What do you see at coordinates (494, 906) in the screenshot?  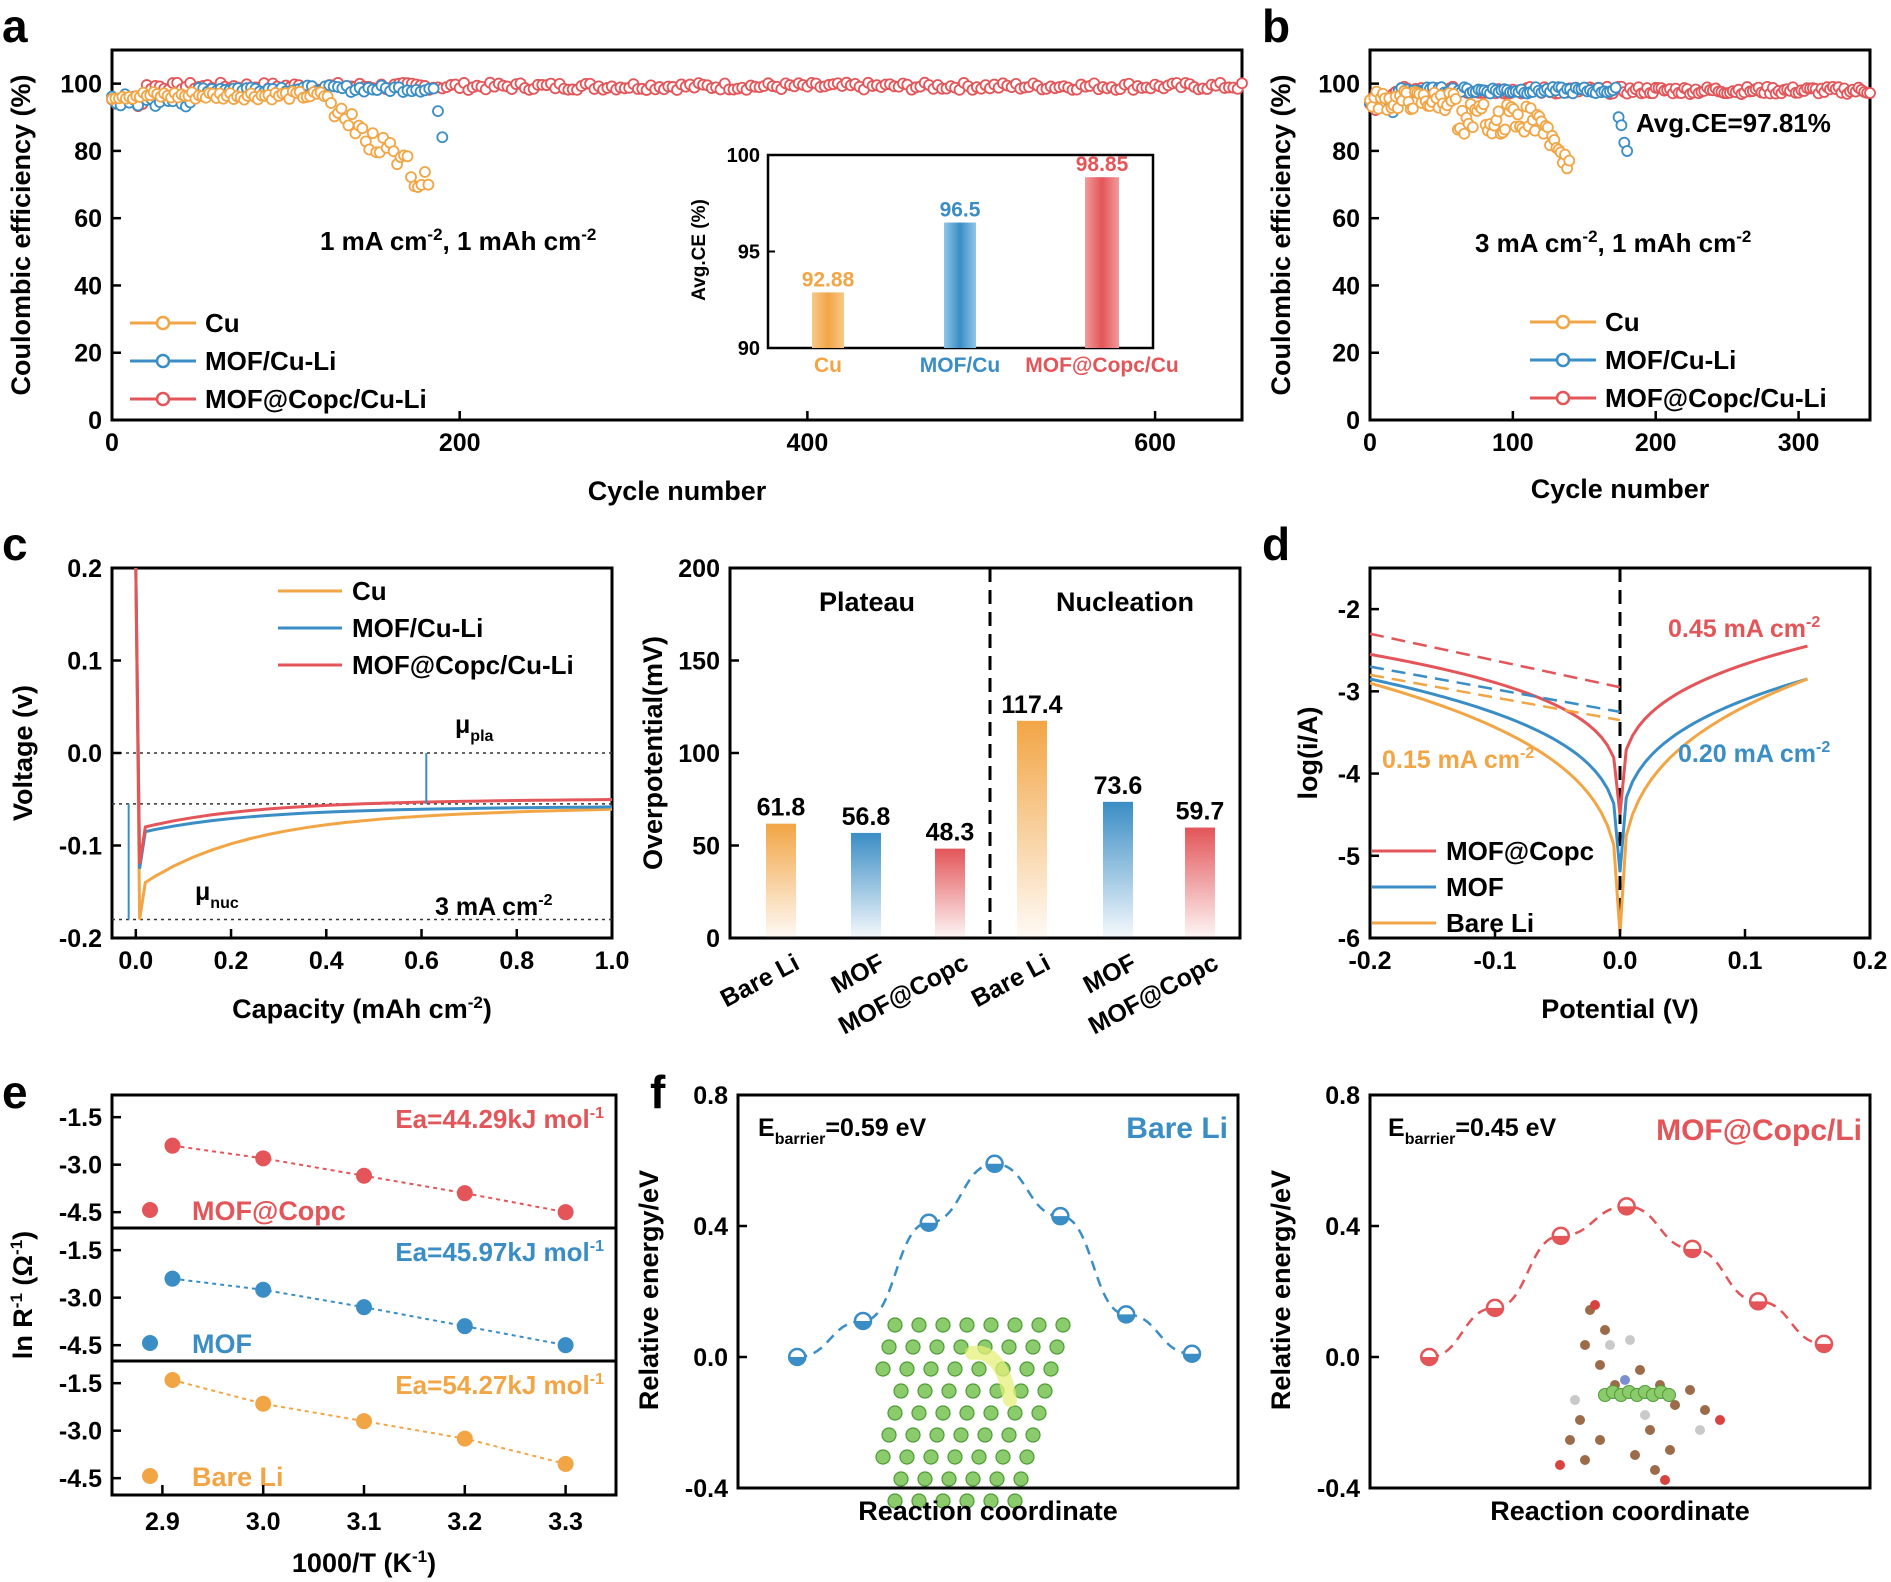 I see `panel-c1-current: 3 mA cm-2` at bounding box center [494, 906].